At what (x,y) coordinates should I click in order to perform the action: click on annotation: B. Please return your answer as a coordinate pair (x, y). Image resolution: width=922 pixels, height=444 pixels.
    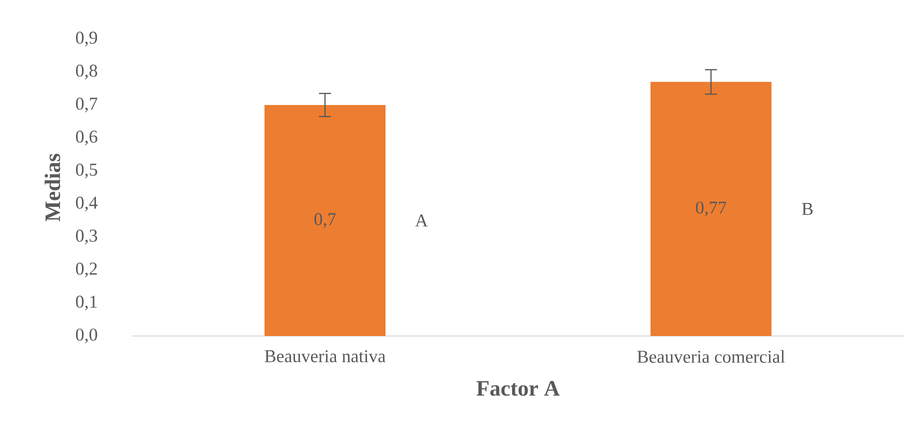
    Looking at the image, I should click on (807, 209).